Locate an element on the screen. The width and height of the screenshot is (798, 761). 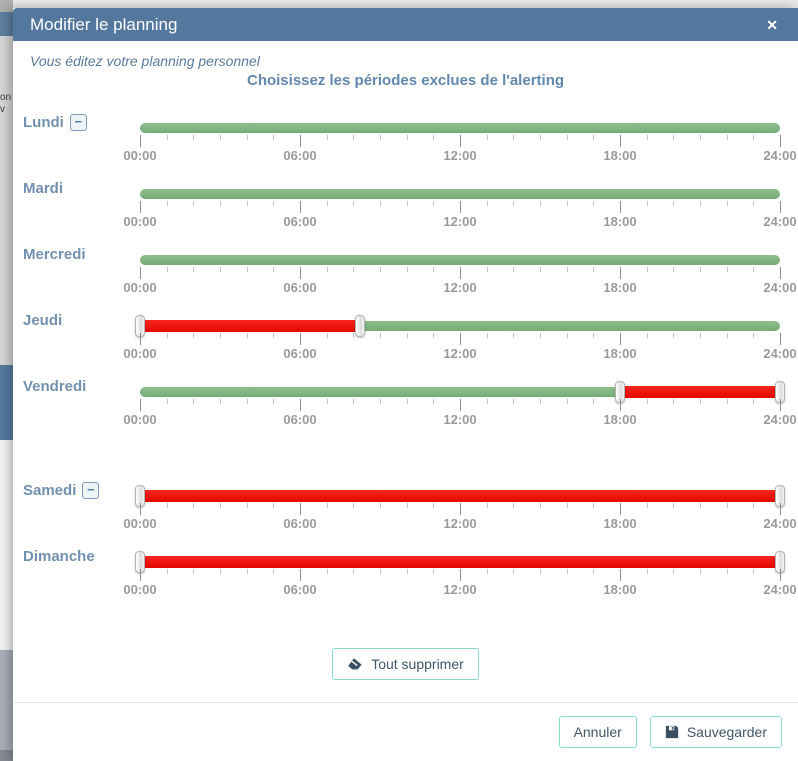
cancel-button: Annuler is located at coordinates (597, 732).